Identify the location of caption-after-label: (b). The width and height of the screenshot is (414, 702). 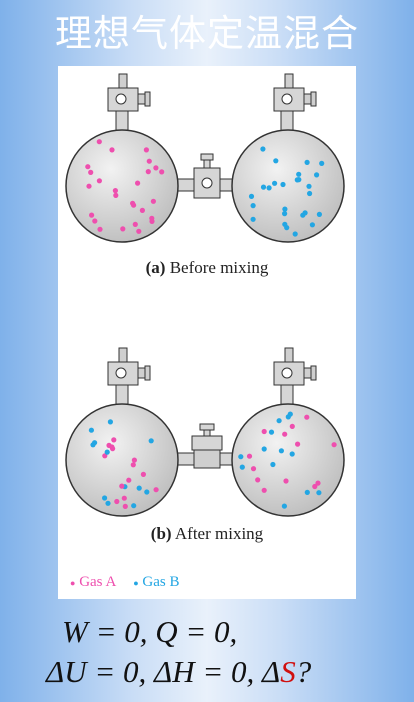
(161, 533).